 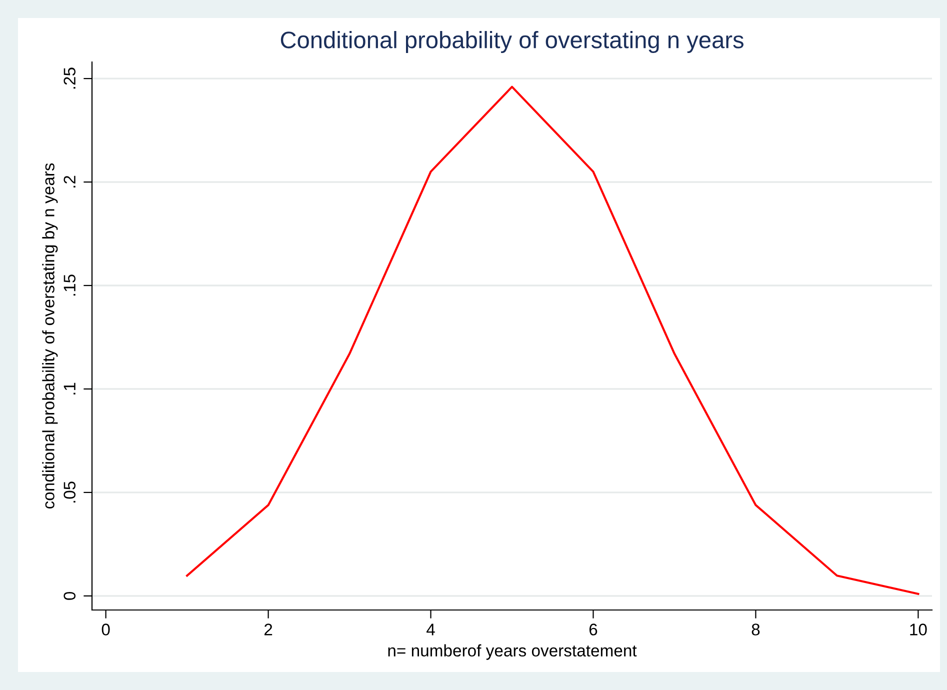 I want to click on x-tick-label: 10, so click(x=918, y=630).